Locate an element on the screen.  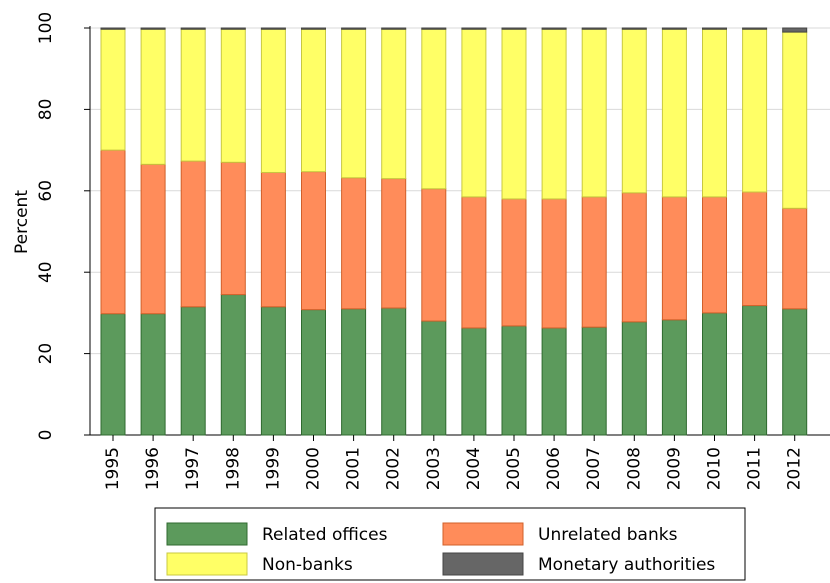
y-axis-label: Percent is located at coordinates (22, 222).